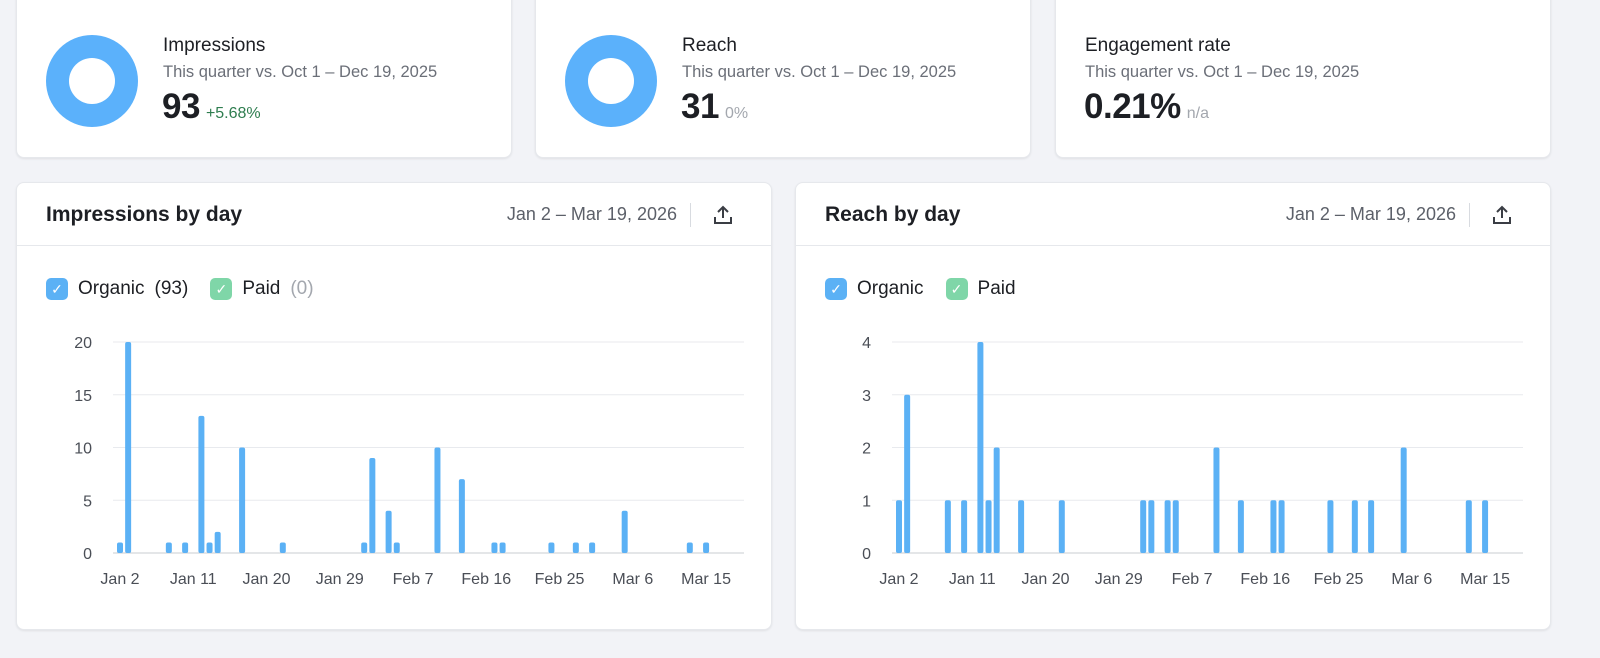 The height and width of the screenshot is (658, 1600). Describe the element at coordinates (1485, 579) in the screenshot. I see `x-tick-label: Mar 15` at that location.